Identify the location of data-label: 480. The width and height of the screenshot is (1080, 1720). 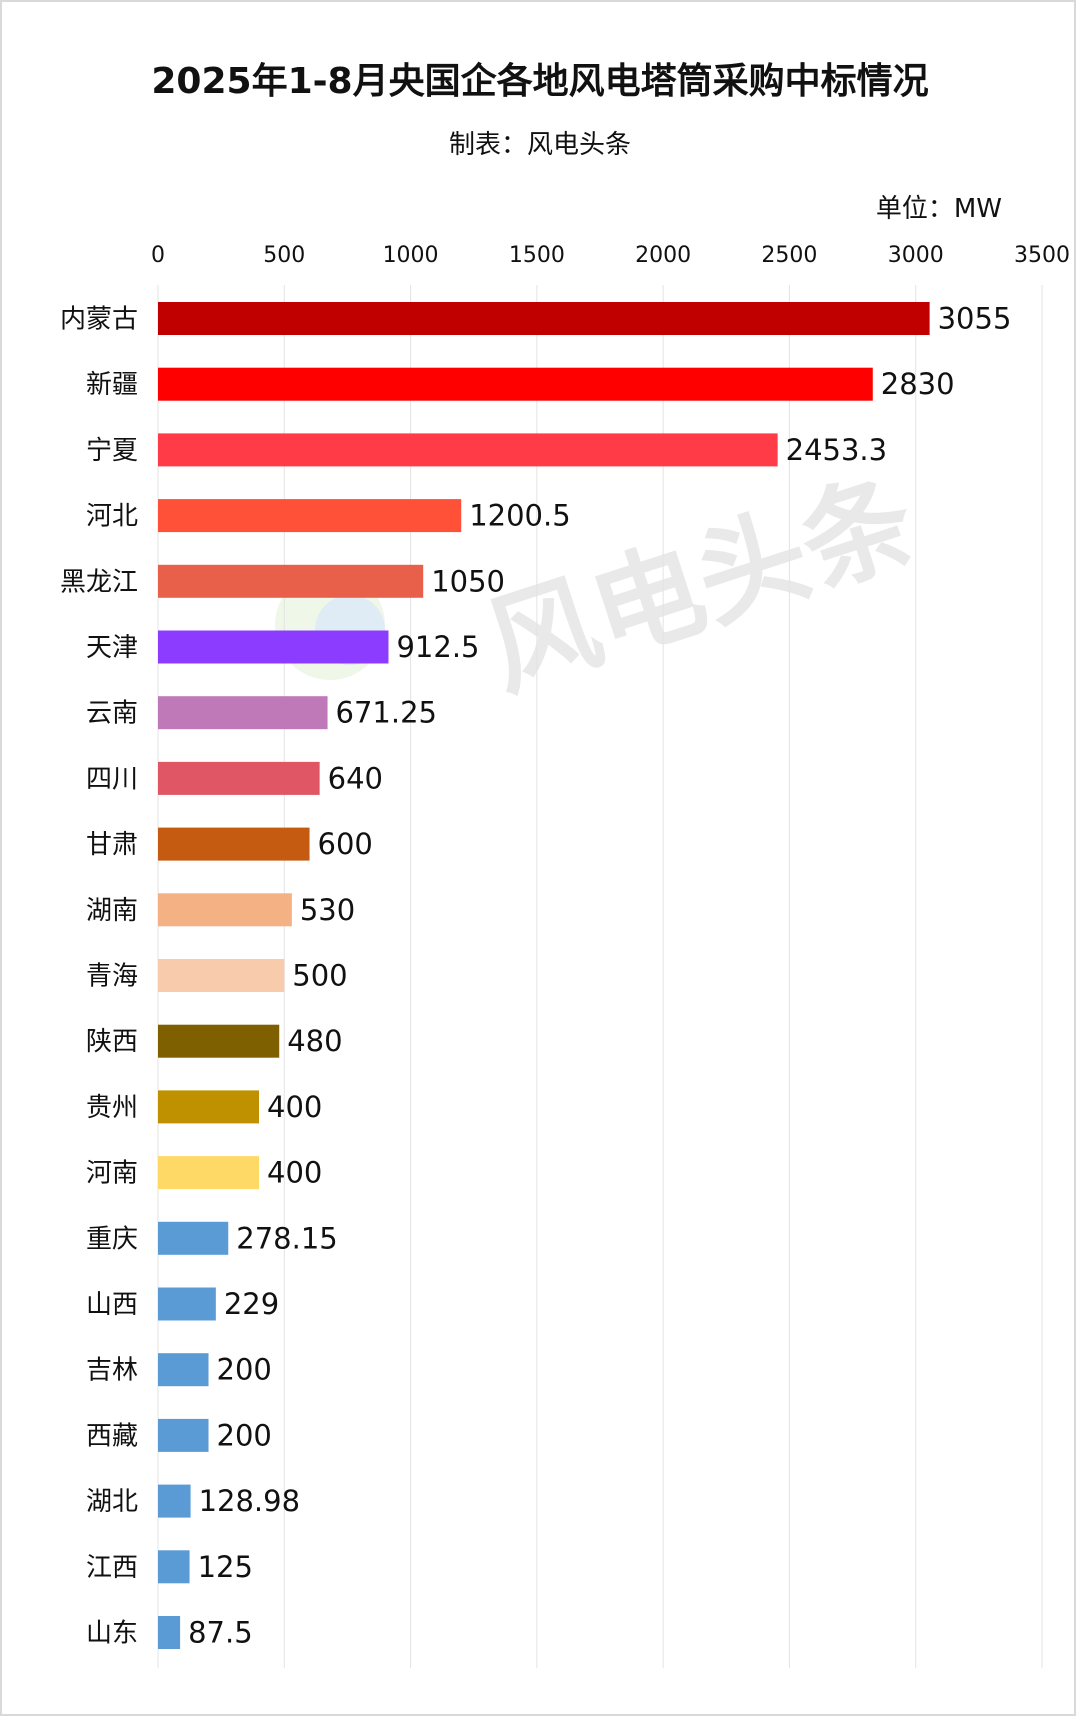
(314, 1041).